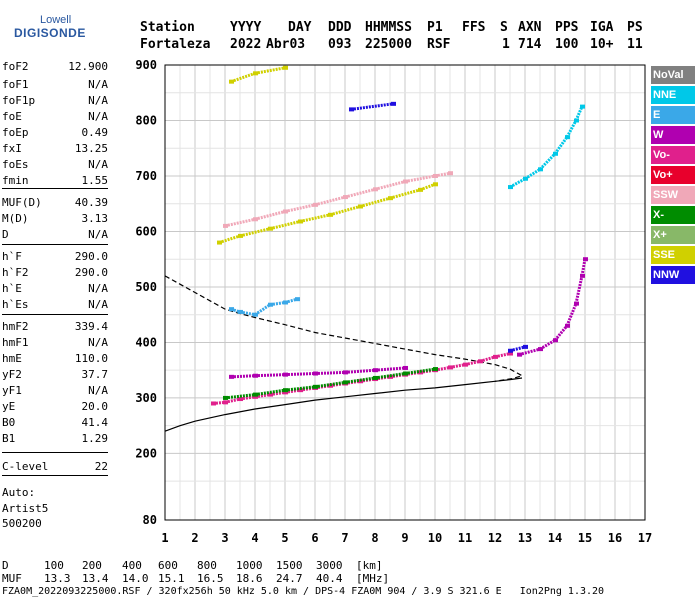  Describe the element at coordinates (329, 578) in the screenshot. I see `footer-muf-value: 40.4` at that location.